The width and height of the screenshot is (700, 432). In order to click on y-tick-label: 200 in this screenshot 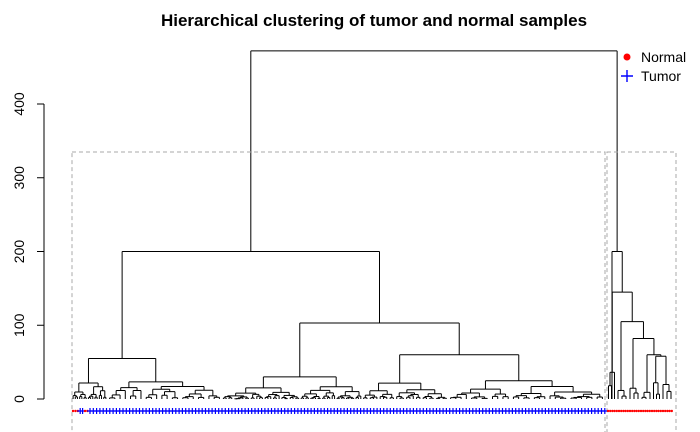, I will do `click(19, 252)`.